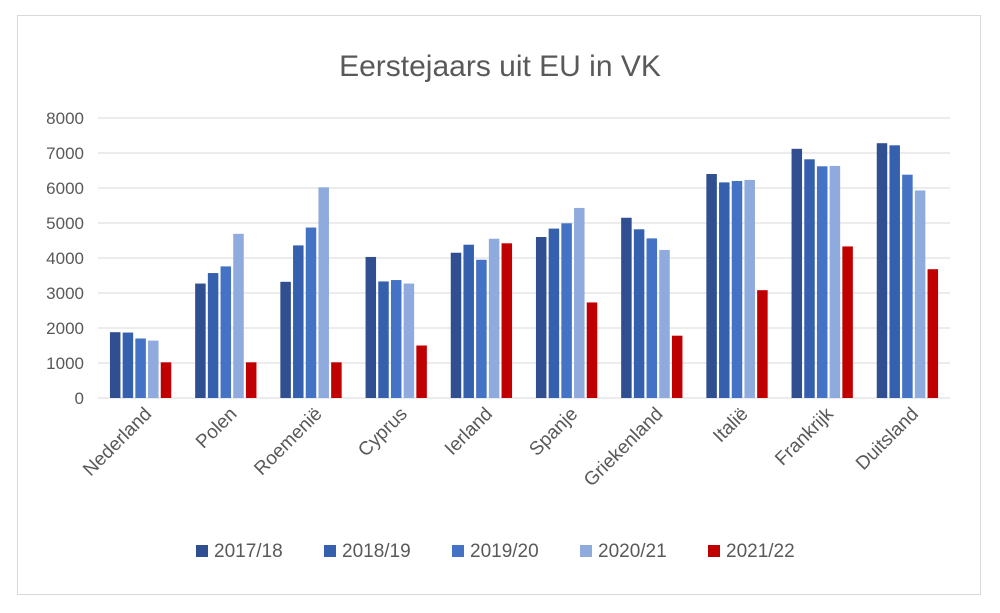 The height and width of the screenshot is (613, 1000). I want to click on bar-2019-20-duitsland, so click(907, 286).